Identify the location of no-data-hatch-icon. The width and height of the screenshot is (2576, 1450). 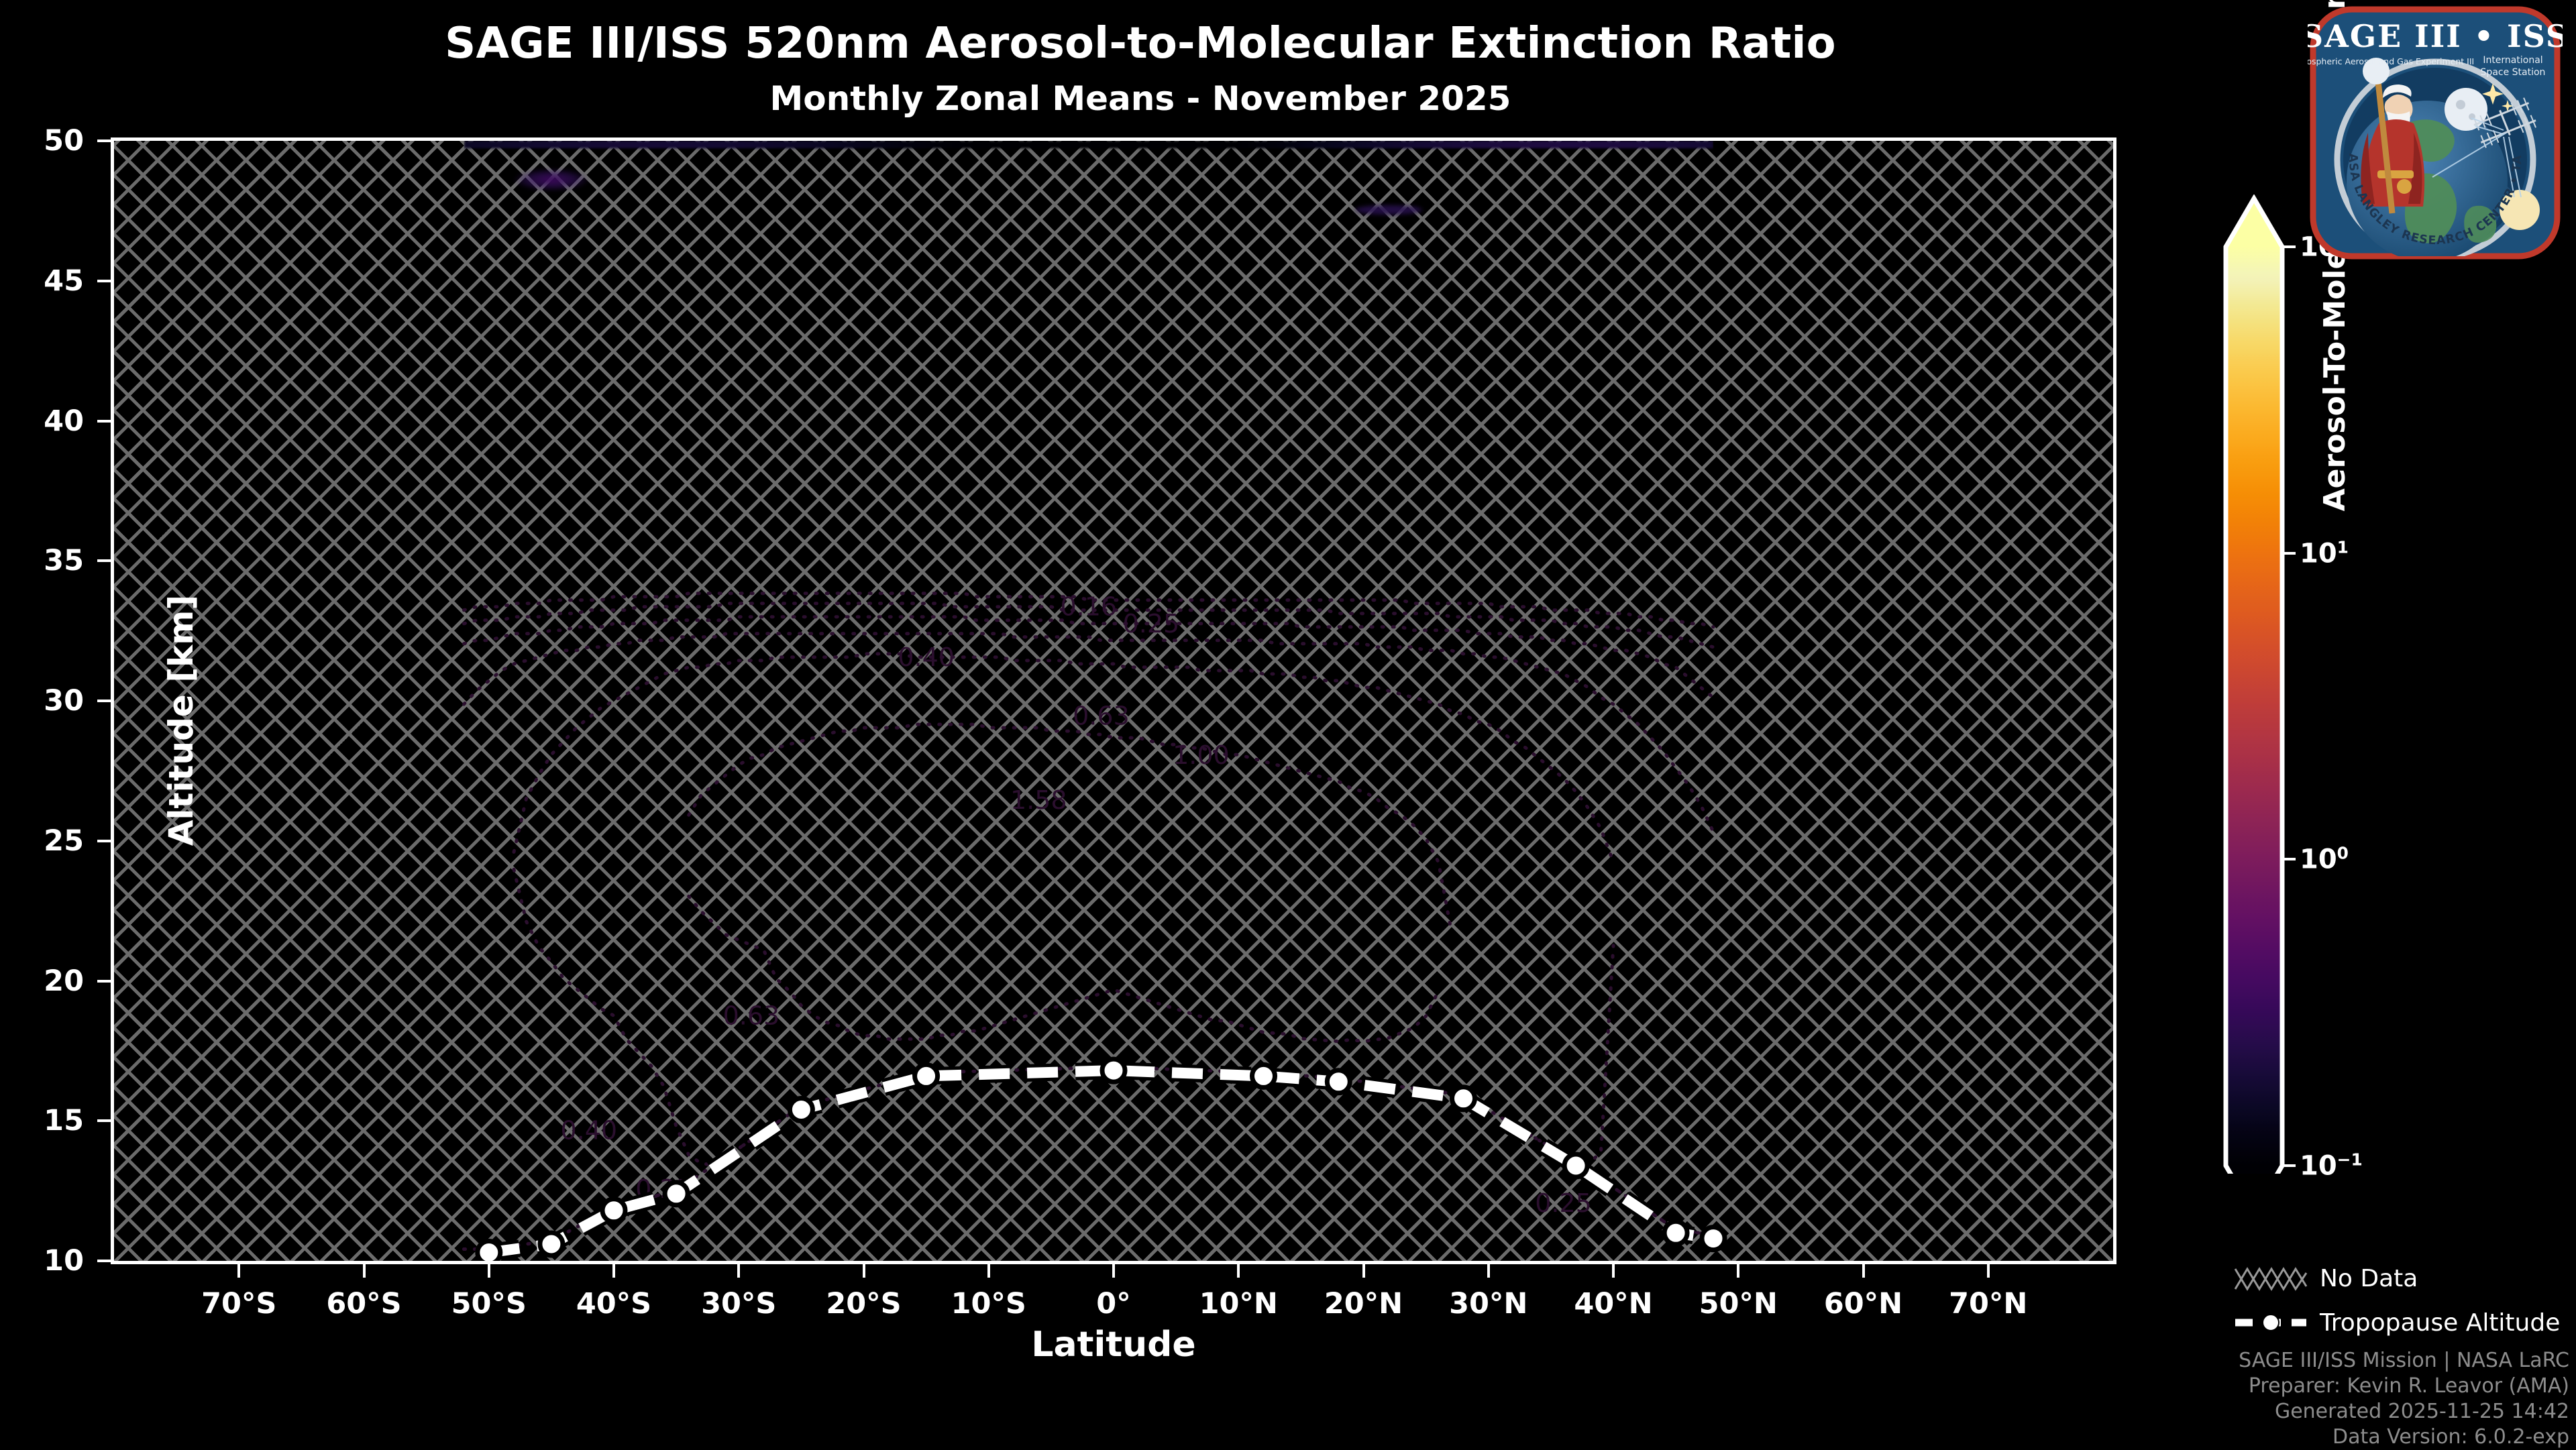
(2271, 1278).